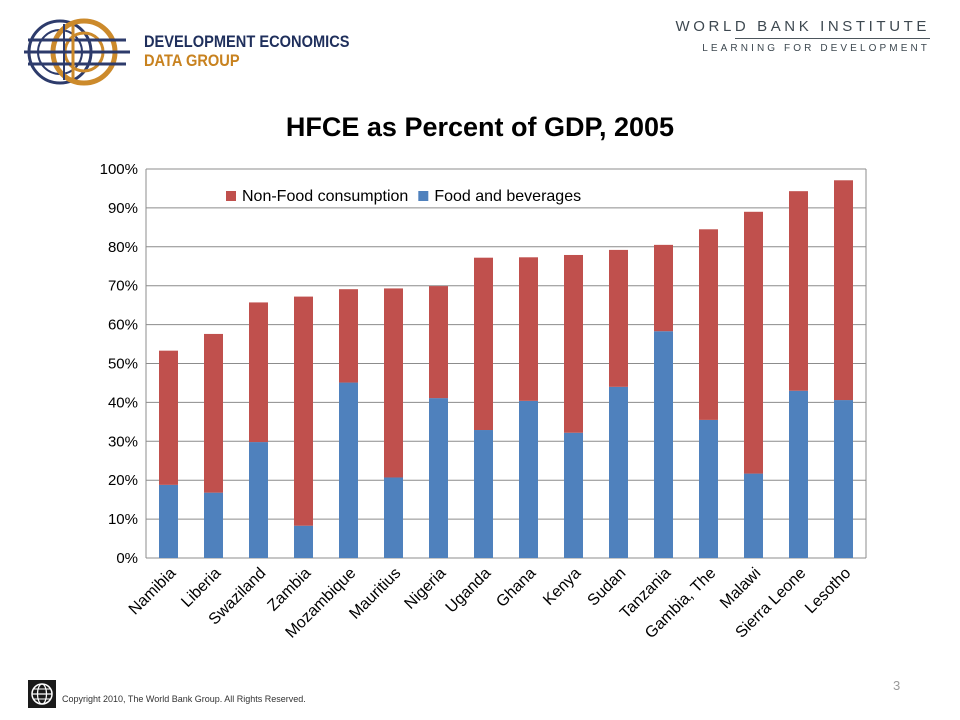 The width and height of the screenshot is (960, 720). Describe the element at coordinates (897, 685) in the screenshot. I see `page-number: 3` at that location.